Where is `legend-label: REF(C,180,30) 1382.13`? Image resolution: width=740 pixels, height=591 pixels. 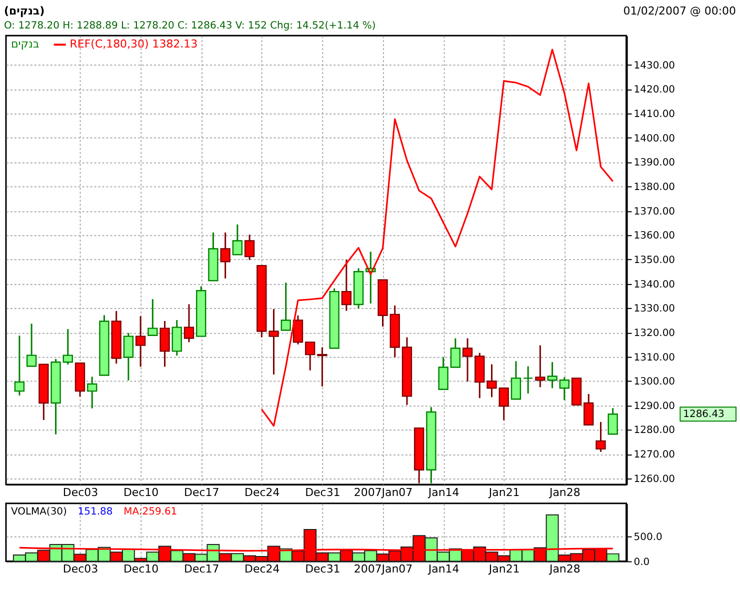
legend-label: REF(C,180,30) 1382.13 is located at coordinates (134, 44).